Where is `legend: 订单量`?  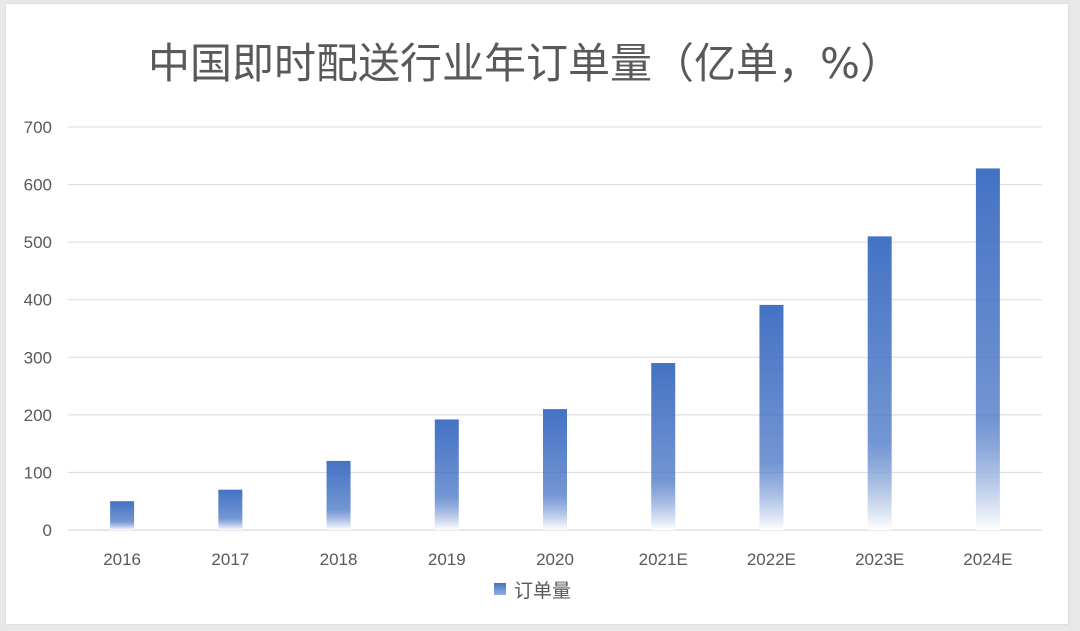 legend: 订单量 is located at coordinates (532, 591).